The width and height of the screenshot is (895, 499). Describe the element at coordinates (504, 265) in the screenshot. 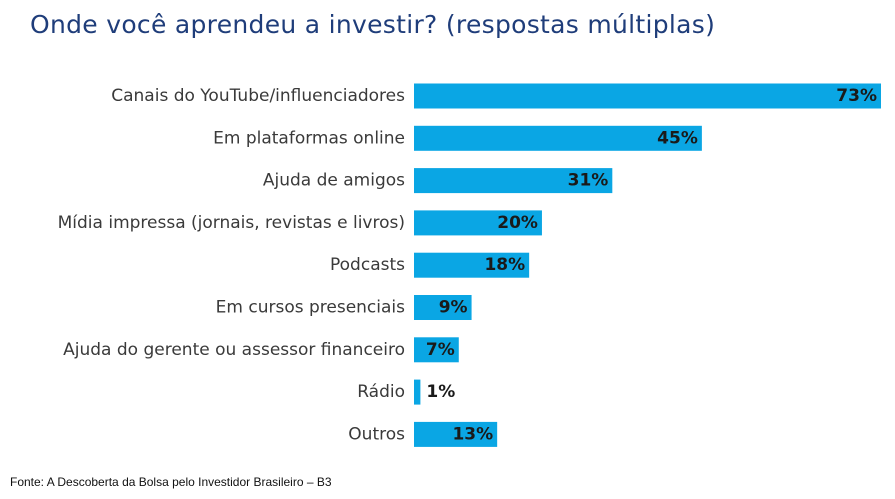

I see `value-label: 18%` at that location.